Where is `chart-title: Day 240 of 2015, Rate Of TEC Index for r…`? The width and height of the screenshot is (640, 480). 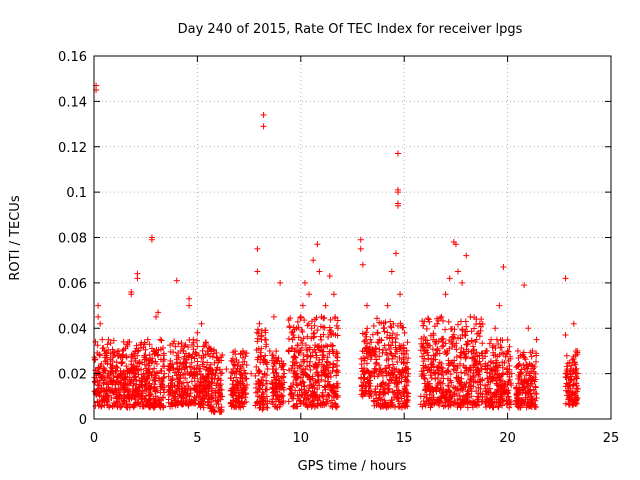 chart-title: Day 240 of 2015, Rate Of TEC Index for r… is located at coordinates (350, 29).